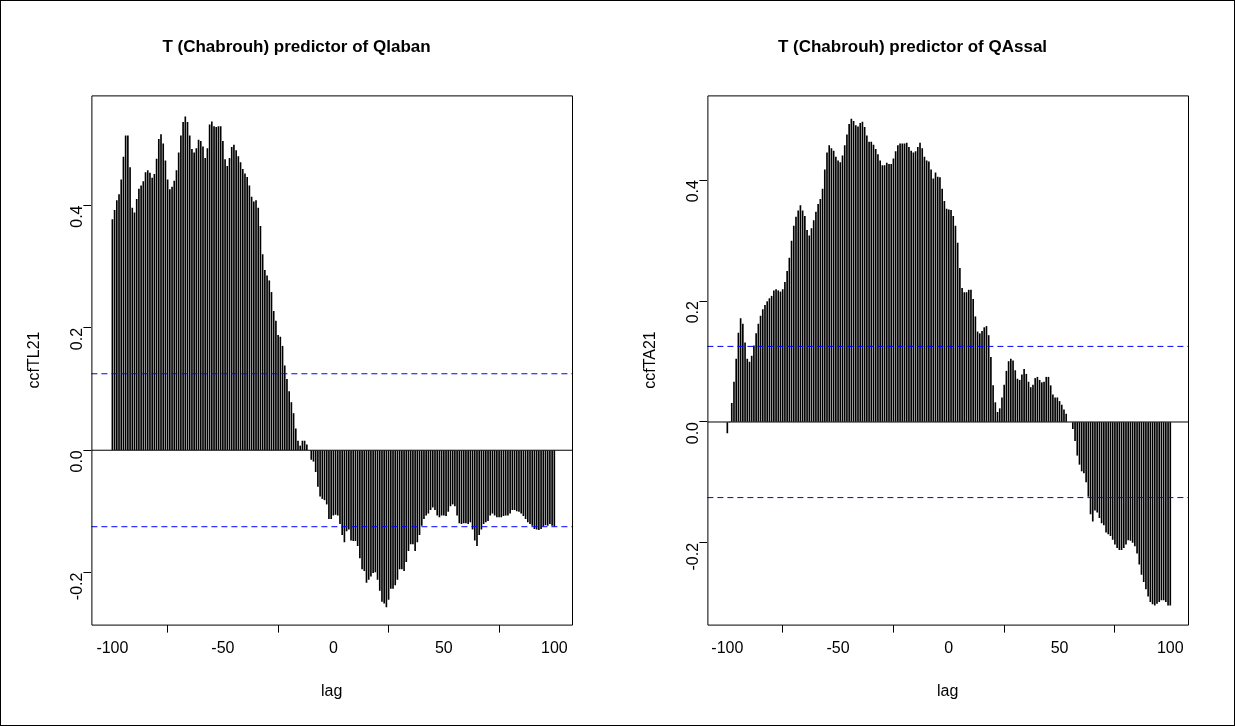 The image size is (1235, 726). Describe the element at coordinates (34, 360) in the screenshot. I see `y-axis-title: ccfTL21` at that location.